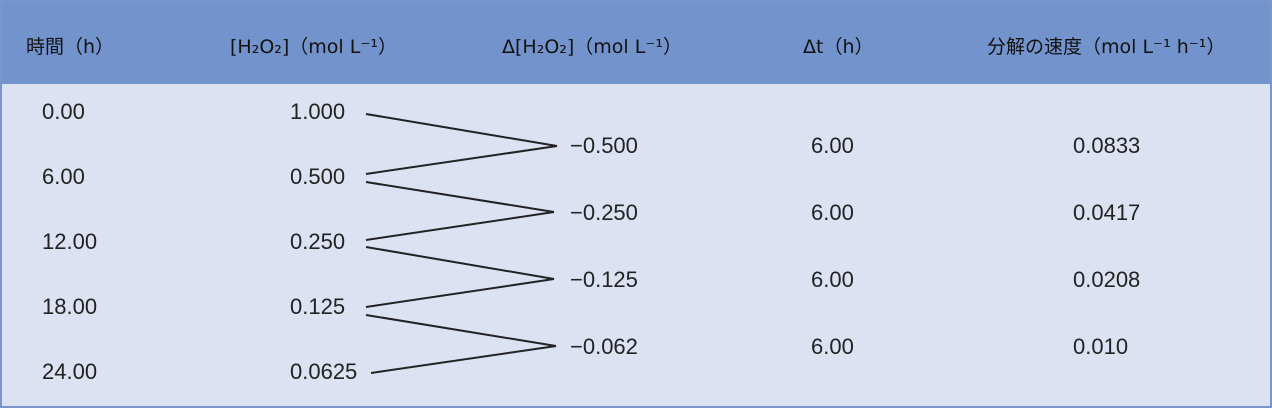 The image size is (1272, 408). Describe the element at coordinates (604, 145) in the screenshot. I see `delta-concentration-cell: −0.500` at that location.